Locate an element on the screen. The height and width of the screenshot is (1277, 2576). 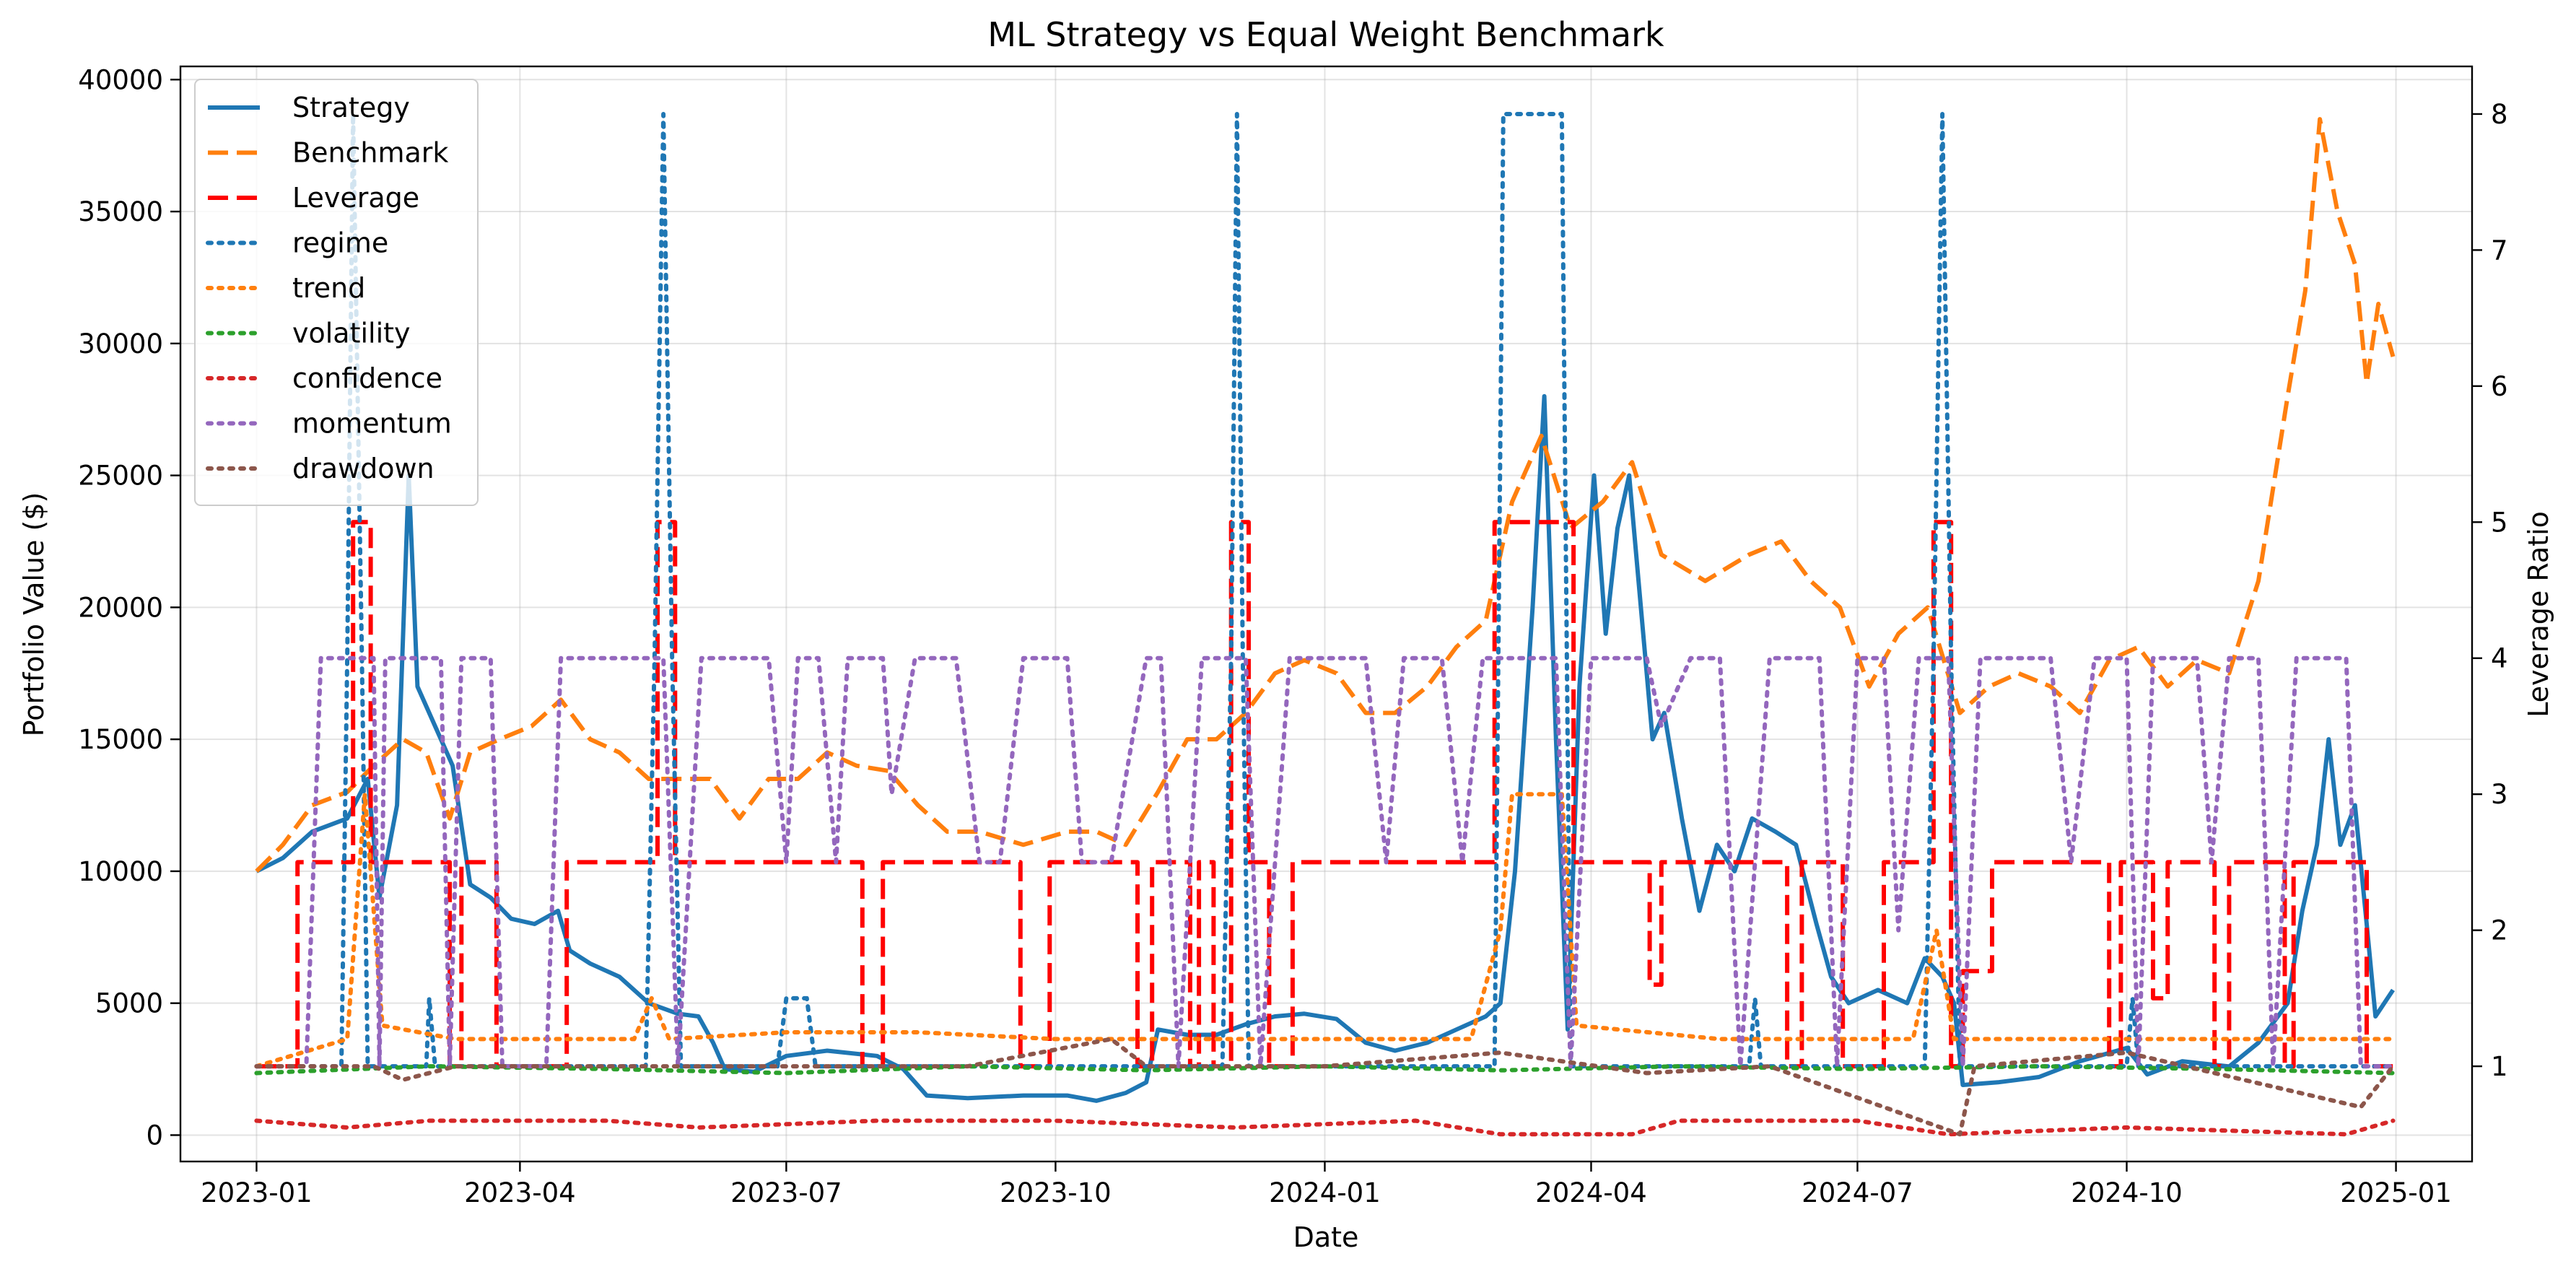
legend-label: drawdown is located at coordinates (363, 468).